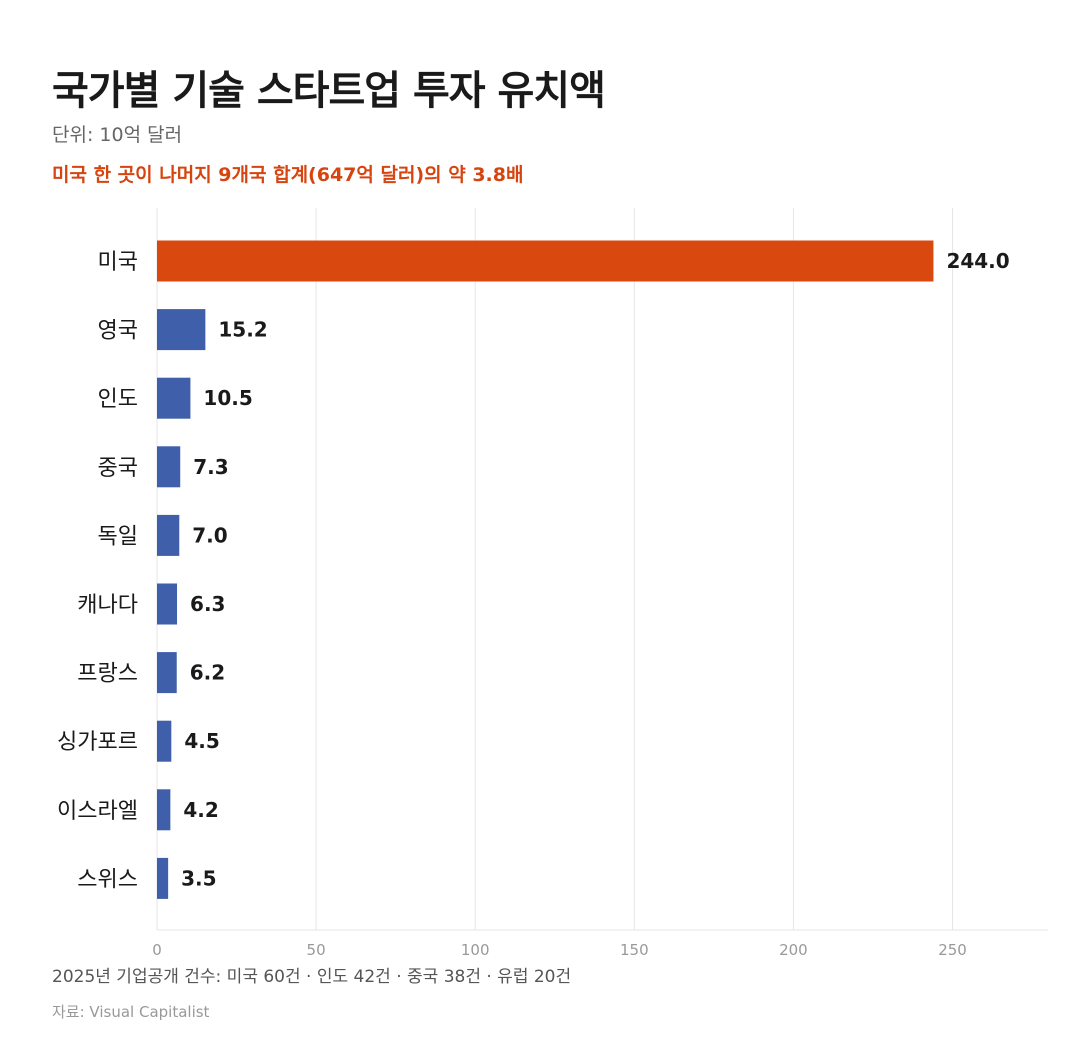 The width and height of the screenshot is (1080, 1040). I want to click on x-tick-label: 200, so click(793, 950).